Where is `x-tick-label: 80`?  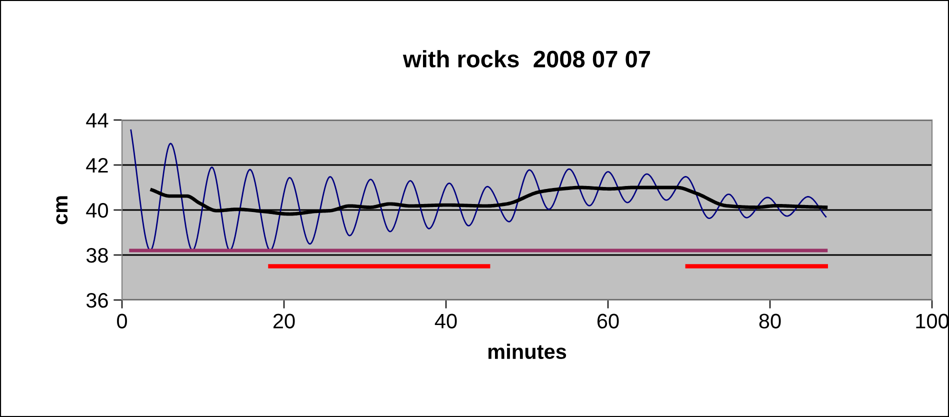 x-tick-label: 80 is located at coordinates (770, 321).